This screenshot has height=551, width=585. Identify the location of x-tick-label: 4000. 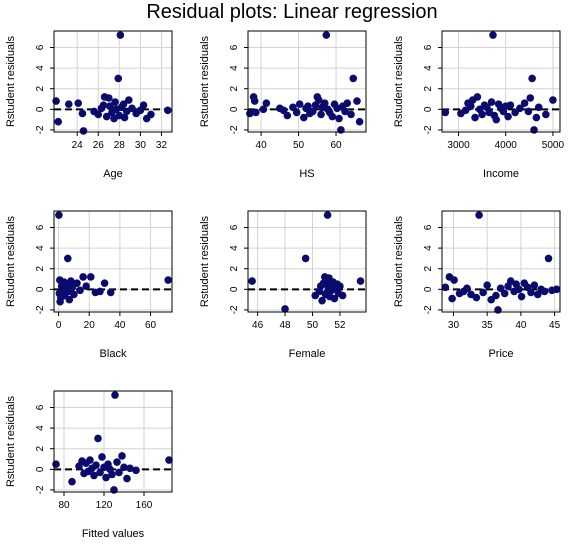
(506, 145).